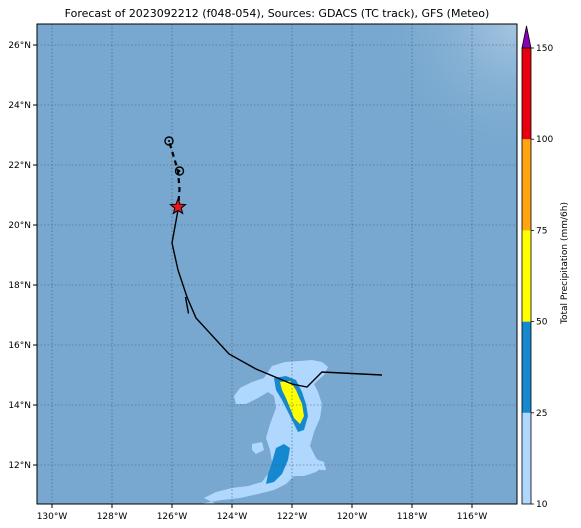 The height and width of the screenshot is (528, 581). Describe the element at coordinates (178, 206) in the screenshot. I see `current-position-star` at that location.